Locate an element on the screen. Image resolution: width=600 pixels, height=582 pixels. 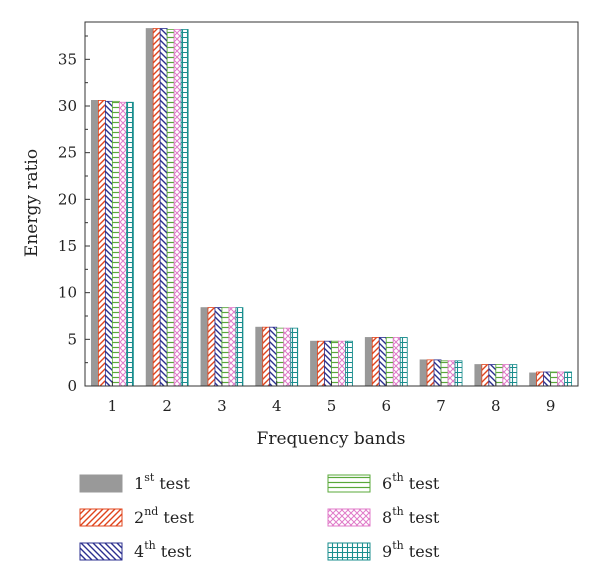
legend-item-2nd-test: 2nd test is located at coordinates (137, 516).